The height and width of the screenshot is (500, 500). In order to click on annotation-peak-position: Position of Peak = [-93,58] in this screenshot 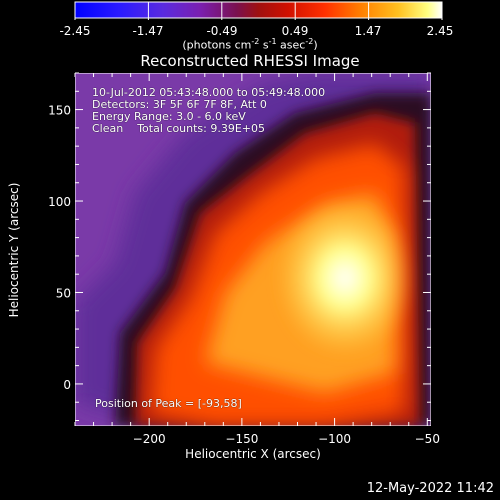, I will do `click(168, 403)`.